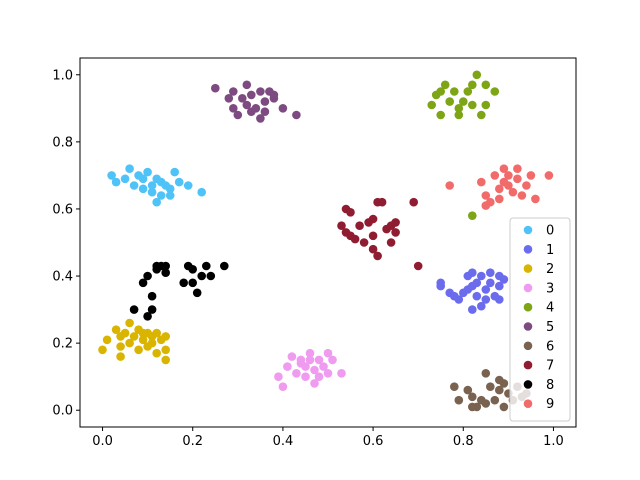  Describe the element at coordinates (550, 288) in the screenshot. I see `legend-label: 3` at that location.